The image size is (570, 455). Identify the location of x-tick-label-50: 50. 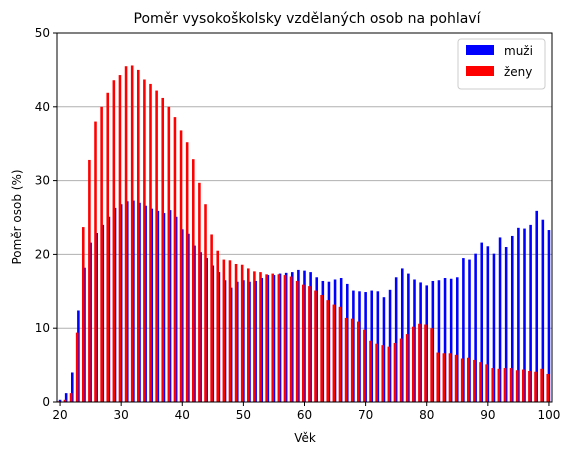
(243, 415).